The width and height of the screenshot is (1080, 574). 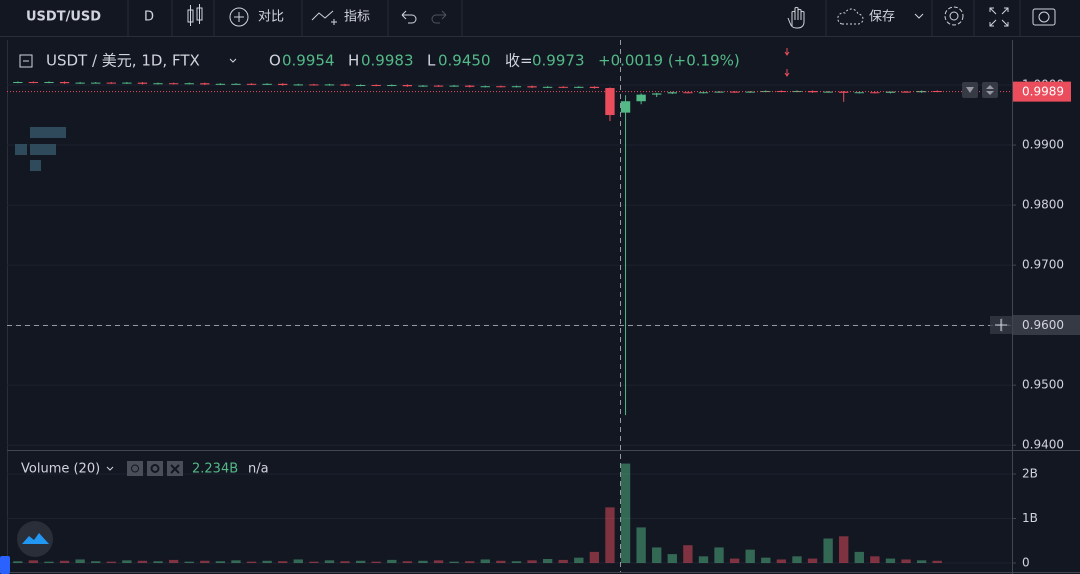 I want to click on settings-gear, so click(x=954, y=16).